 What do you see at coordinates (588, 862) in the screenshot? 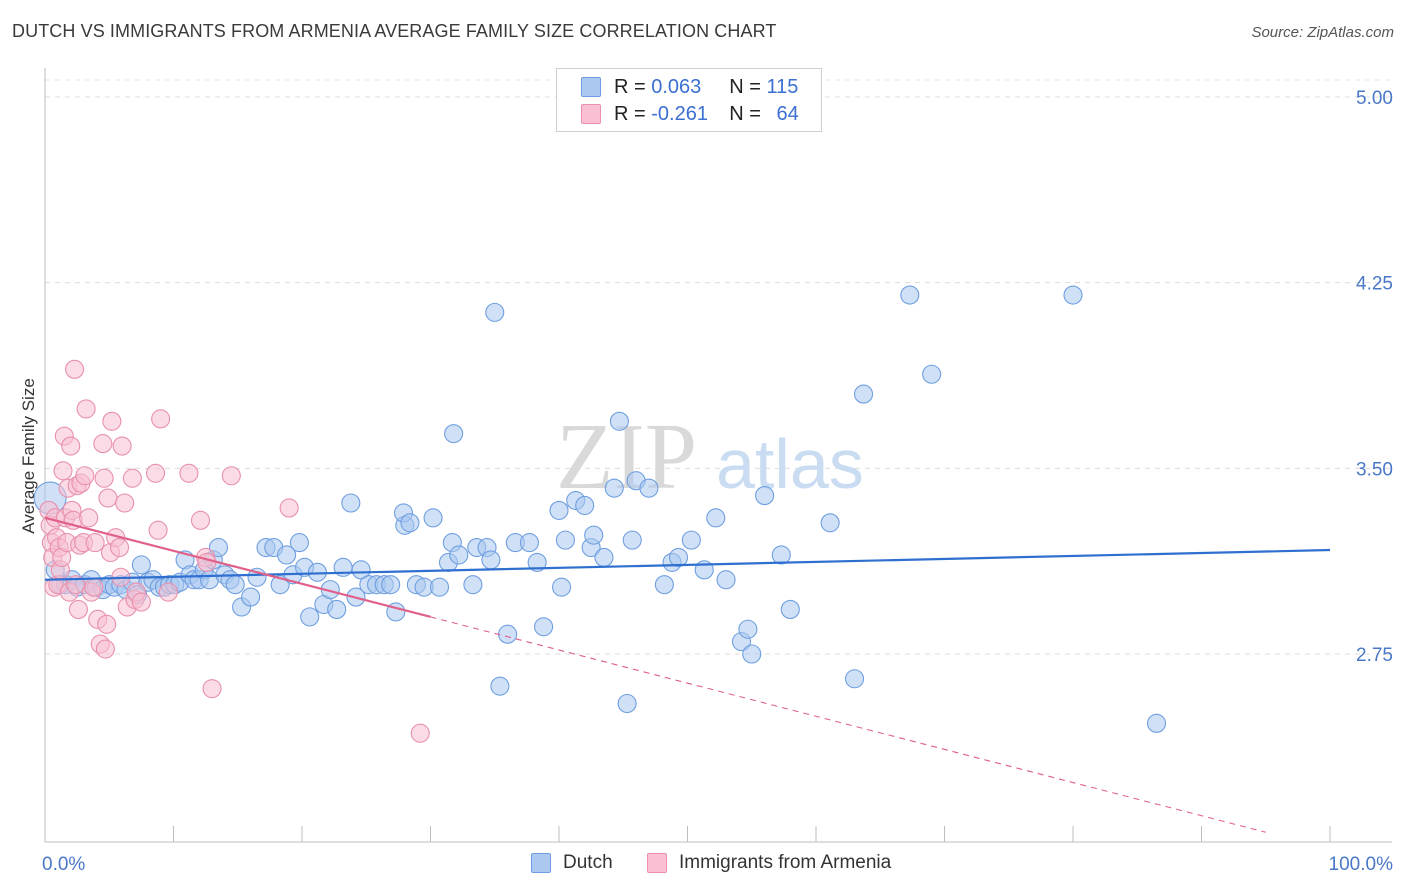
I see `bottom-legend-label-dutch: Dutch` at bounding box center [588, 862].